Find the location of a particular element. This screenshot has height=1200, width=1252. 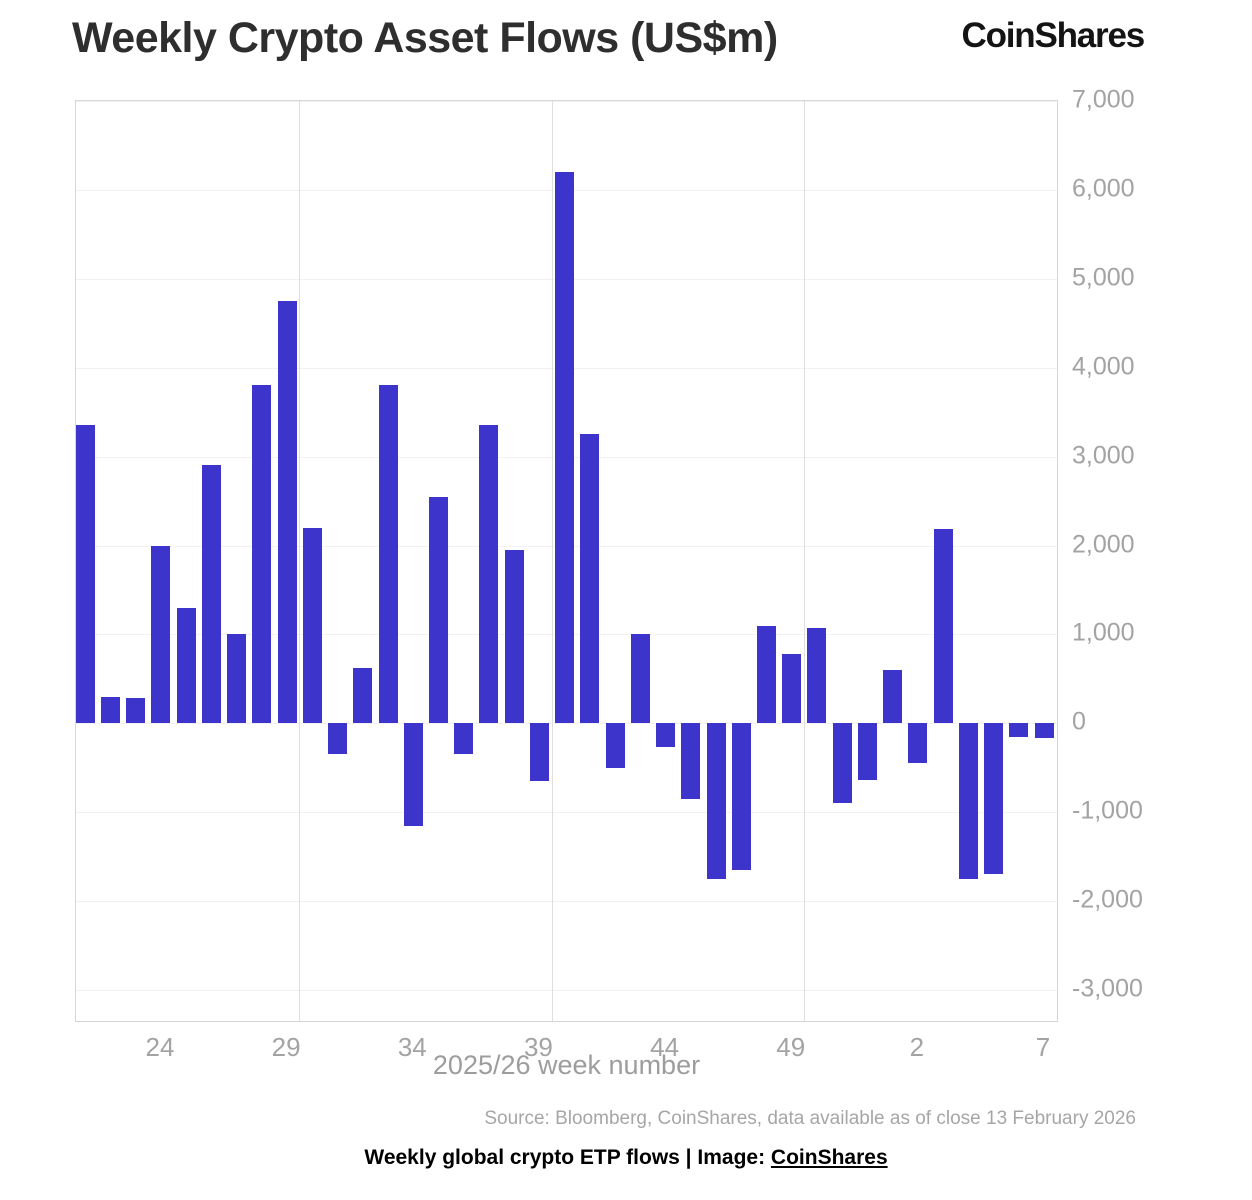

x-tick-label: 34 is located at coordinates (412, 1047).